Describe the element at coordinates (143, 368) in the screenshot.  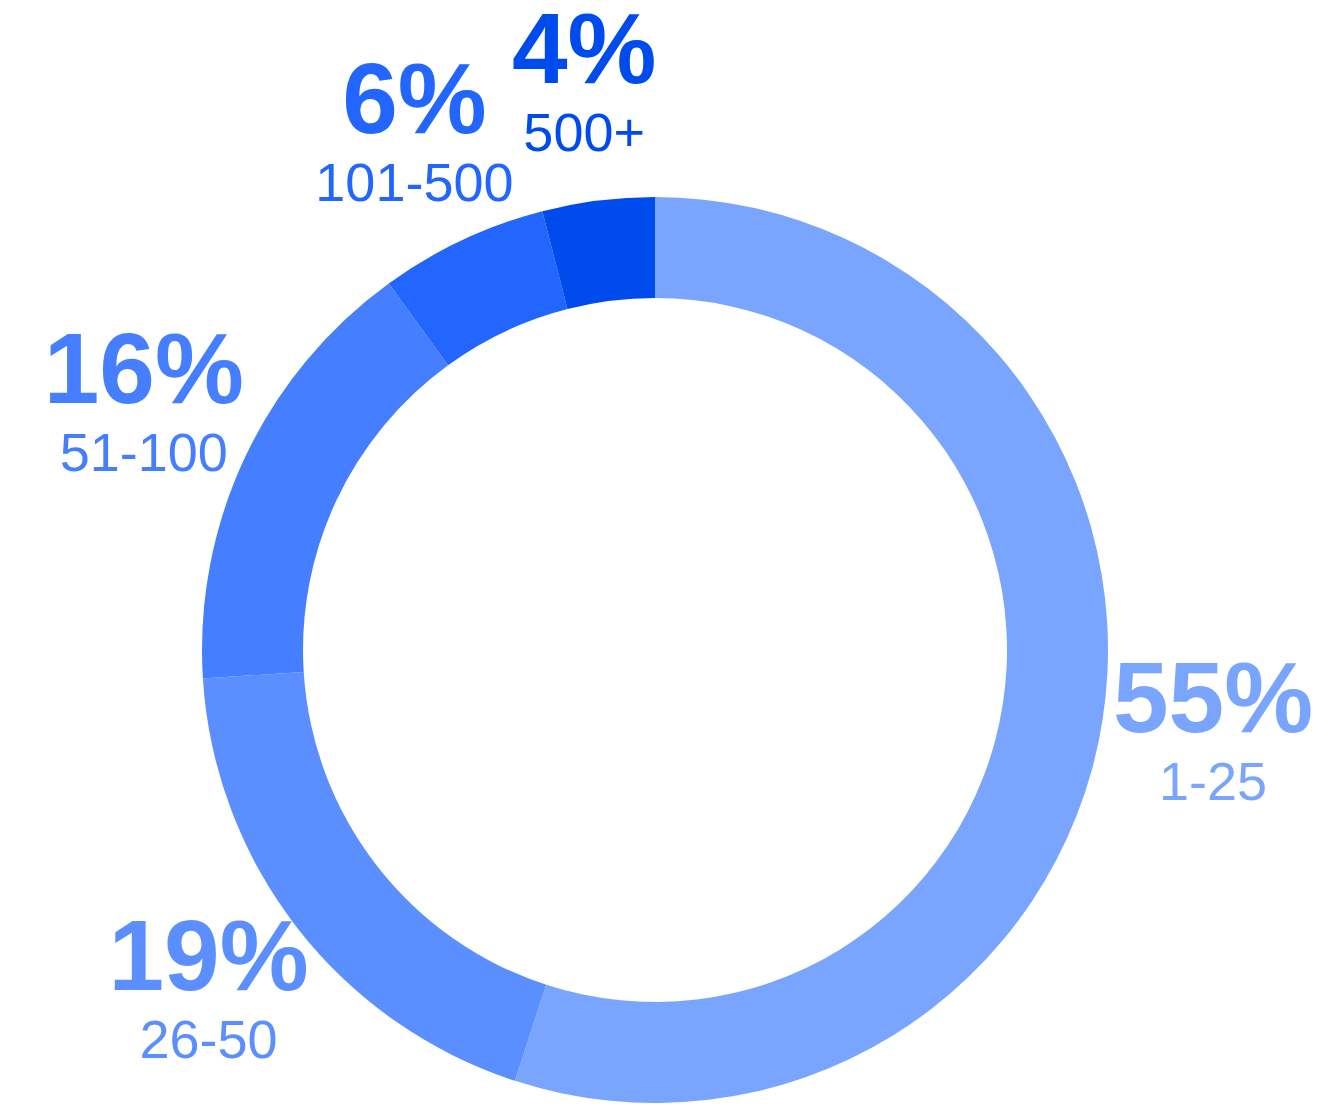
I see `data-label: 16%` at that location.